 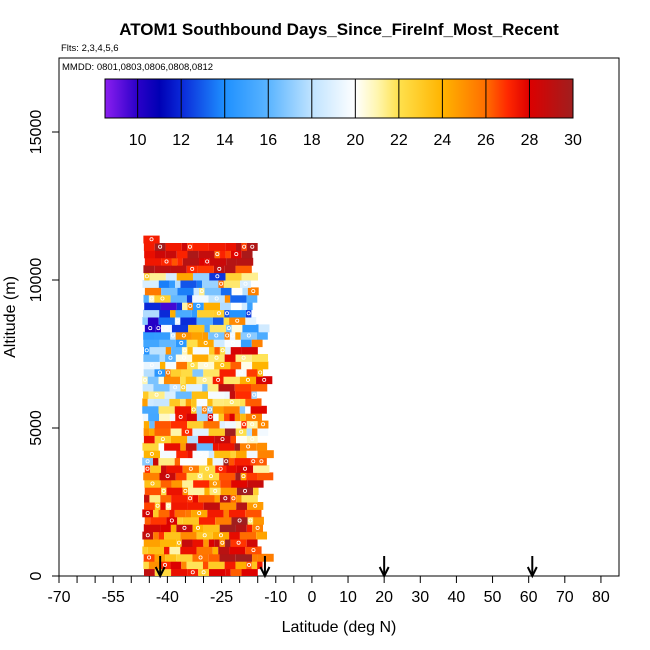 What do you see at coordinates (10, 317) in the screenshot?
I see `y-axis-label: Altitude (m)` at bounding box center [10, 317].